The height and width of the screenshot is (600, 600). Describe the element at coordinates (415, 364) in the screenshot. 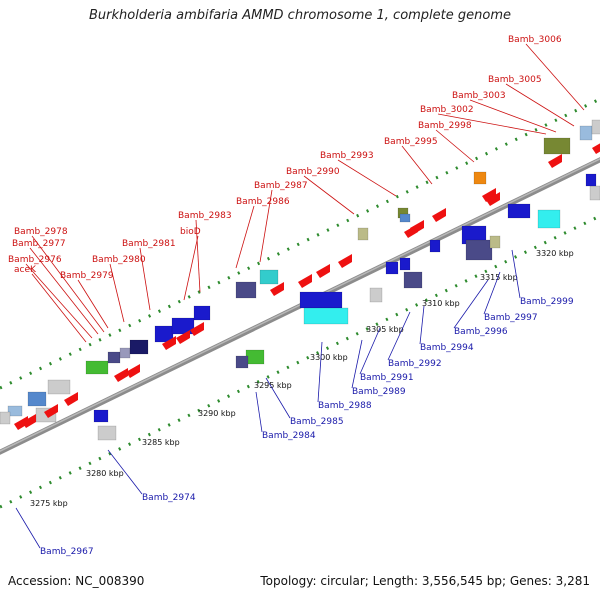

I see `gene-label-reverse: Bamb_2992` at that location.